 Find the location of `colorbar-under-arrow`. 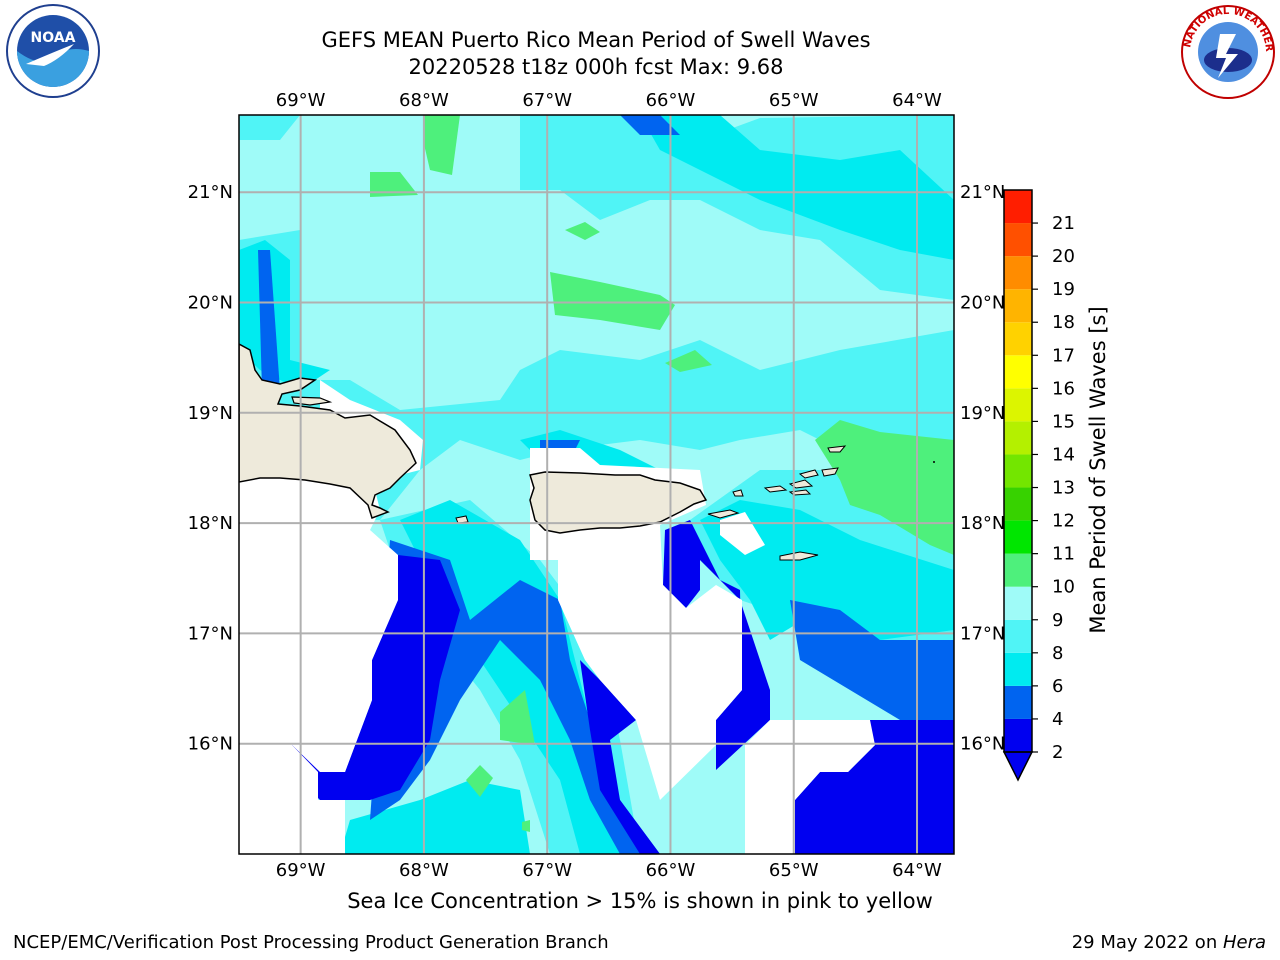

colorbar-under-arrow is located at coordinates (1018, 766).